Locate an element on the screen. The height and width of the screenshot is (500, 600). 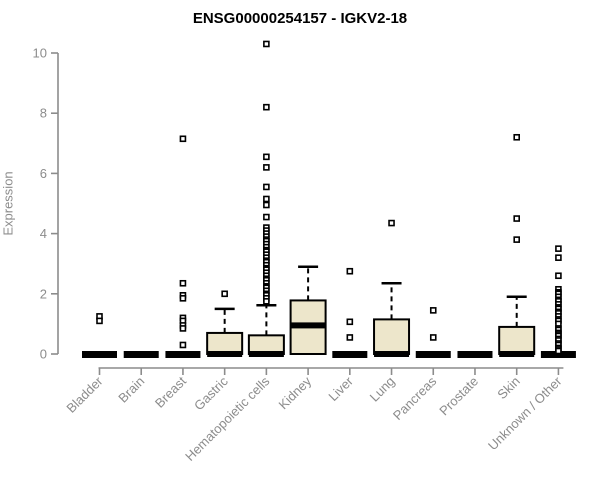
y-tick-label: 4 is located at coordinates (43, 233).